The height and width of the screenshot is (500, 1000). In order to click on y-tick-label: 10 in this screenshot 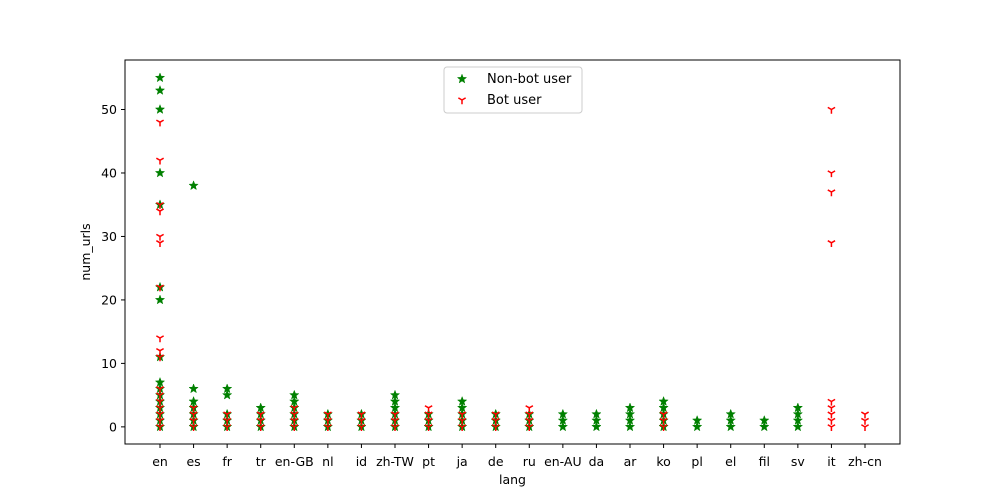, I will do `click(109, 363)`.